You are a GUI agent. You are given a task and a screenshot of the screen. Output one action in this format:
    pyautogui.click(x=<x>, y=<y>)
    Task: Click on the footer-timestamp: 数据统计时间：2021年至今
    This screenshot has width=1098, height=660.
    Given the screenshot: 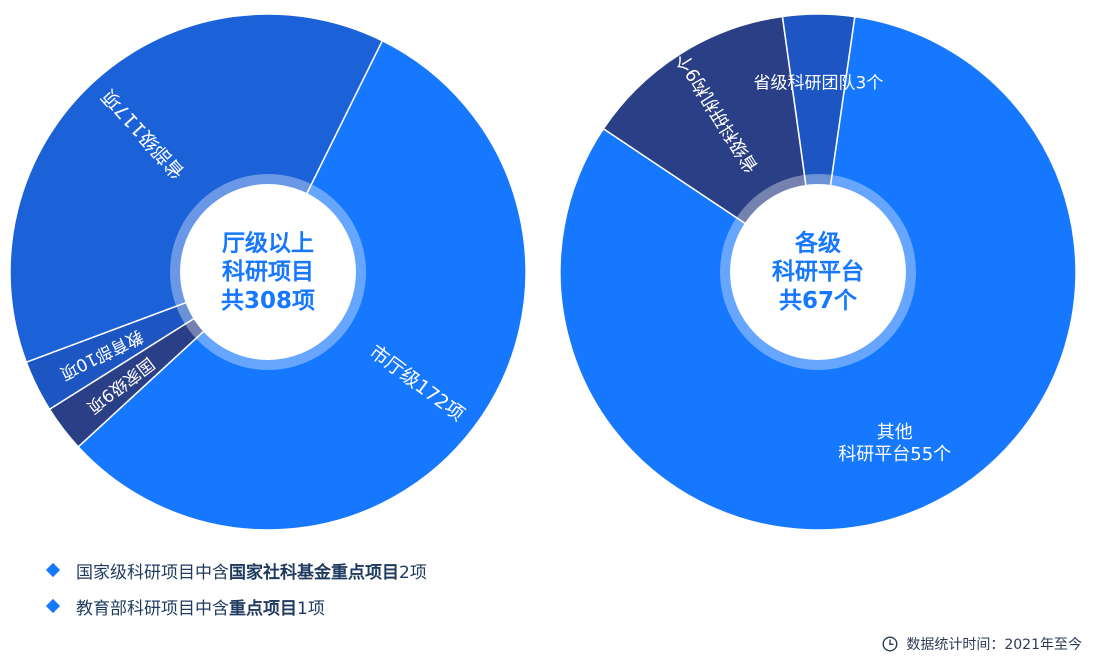 What is the action you would take?
    pyautogui.click(x=982, y=644)
    